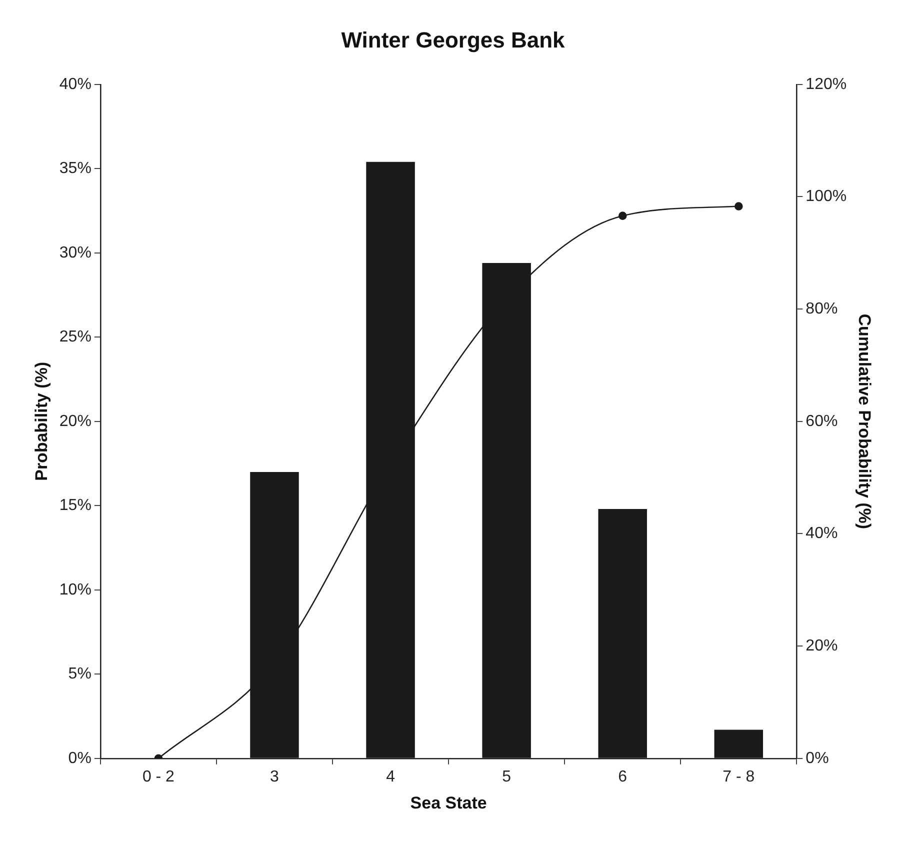 This screenshot has width=918, height=847. I want to click on y-tick-label: 25%, so click(75, 337).